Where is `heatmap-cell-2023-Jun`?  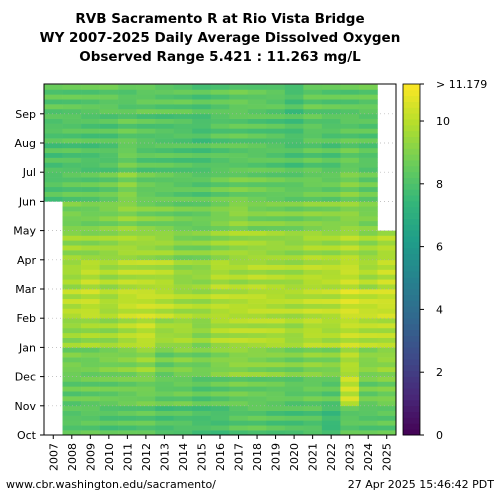
heatmap-cell-2023-Jun is located at coordinates (350, 175).